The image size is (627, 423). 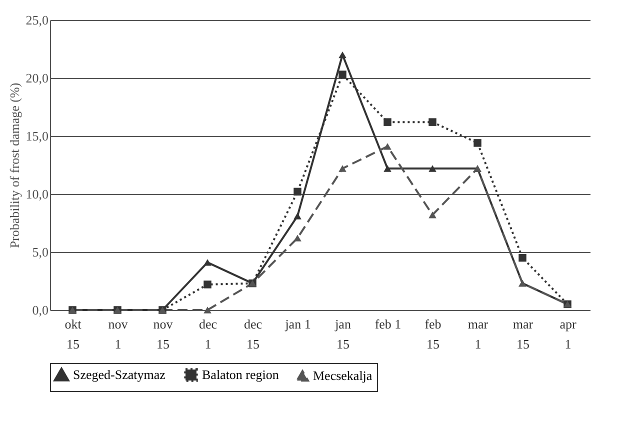 What do you see at coordinates (37, 78) in the screenshot?
I see `y-tick-label: 20,0` at bounding box center [37, 78].